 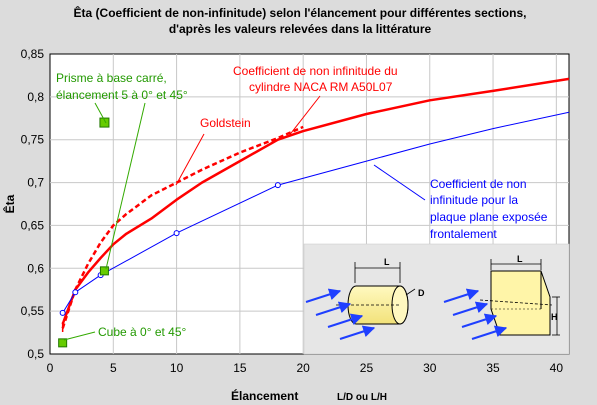 I want to click on wind-arrows, so click(x=406, y=314).